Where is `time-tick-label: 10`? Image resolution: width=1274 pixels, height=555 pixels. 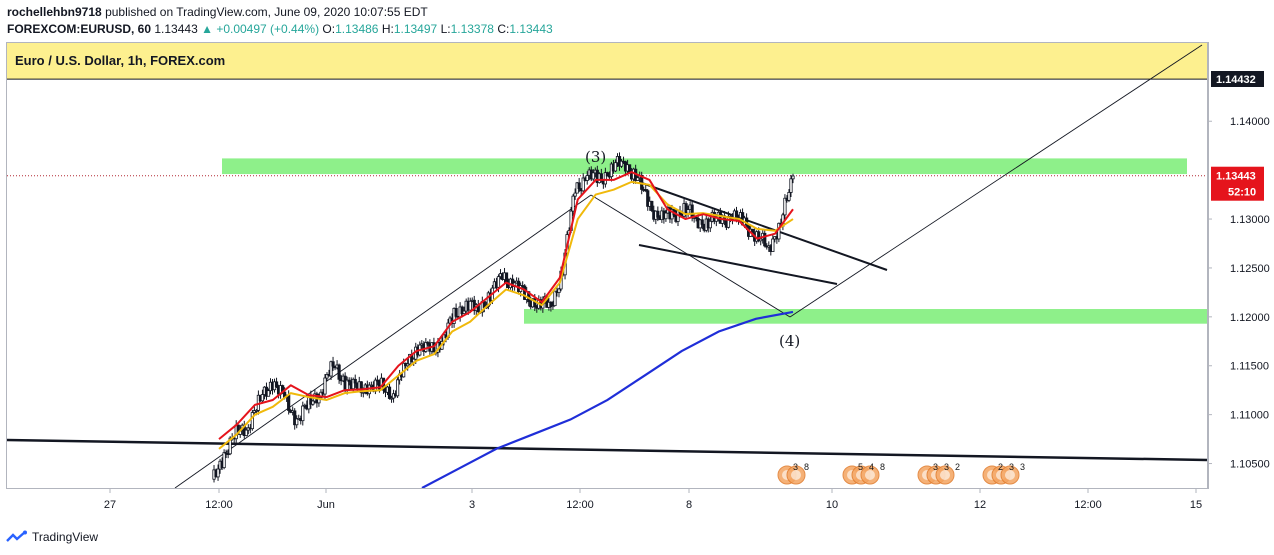
time-tick-label: 10 is located at coordinates (832, 505).